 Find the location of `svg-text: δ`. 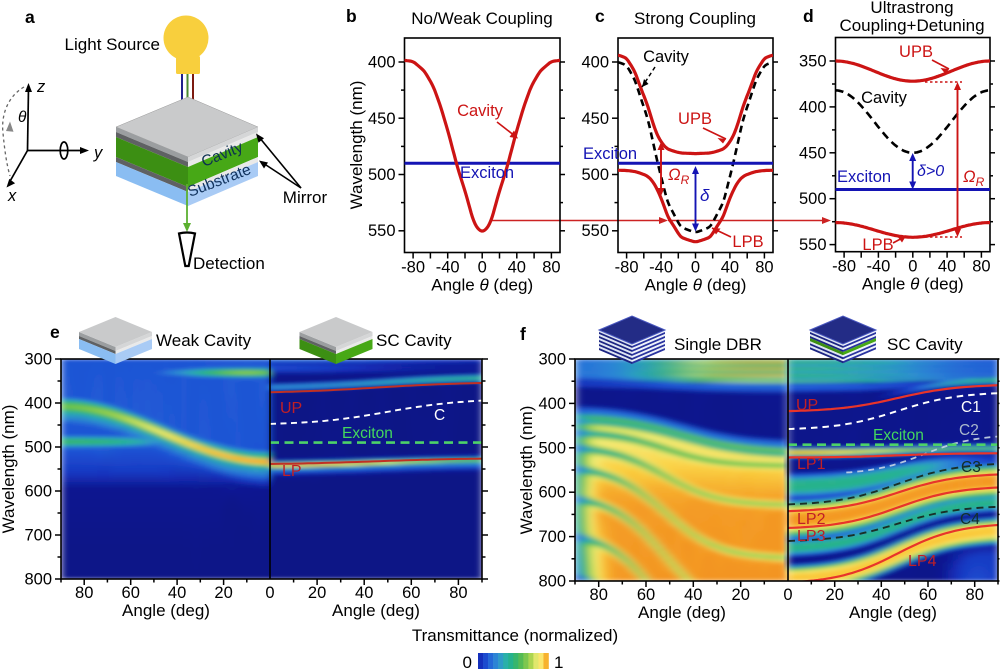

svg-text: δ is located at coordinates (705, 195).